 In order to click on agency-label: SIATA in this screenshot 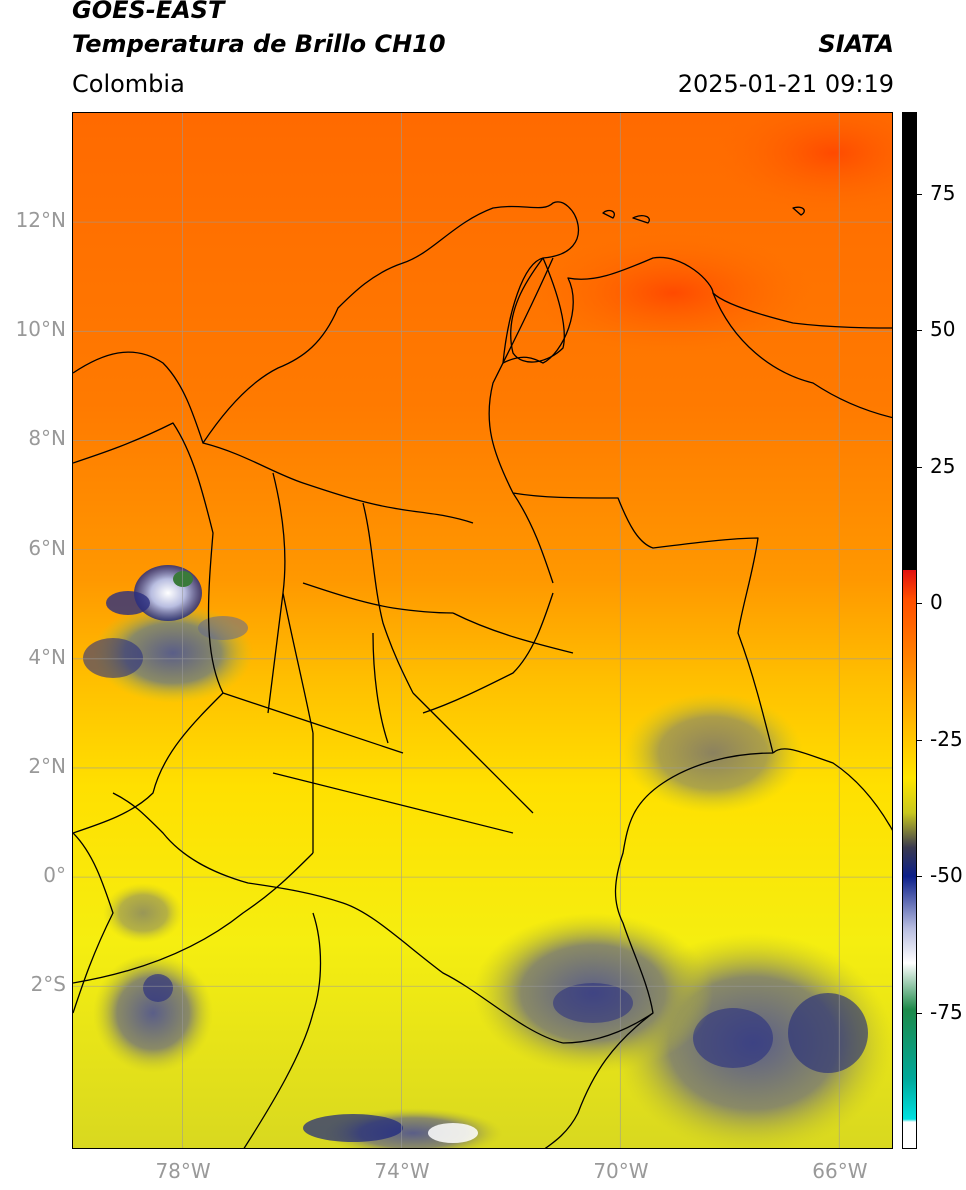, I will do `click(856, 44)`.